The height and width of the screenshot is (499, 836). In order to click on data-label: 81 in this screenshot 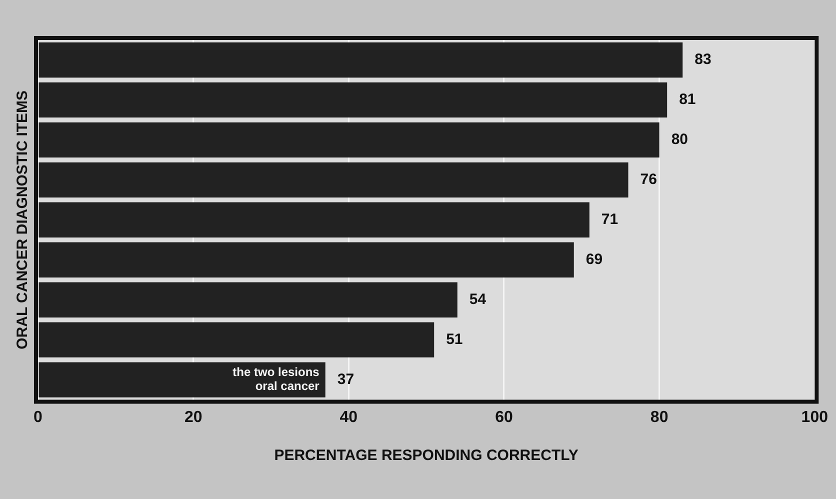, I will do `click(687, 99)`.